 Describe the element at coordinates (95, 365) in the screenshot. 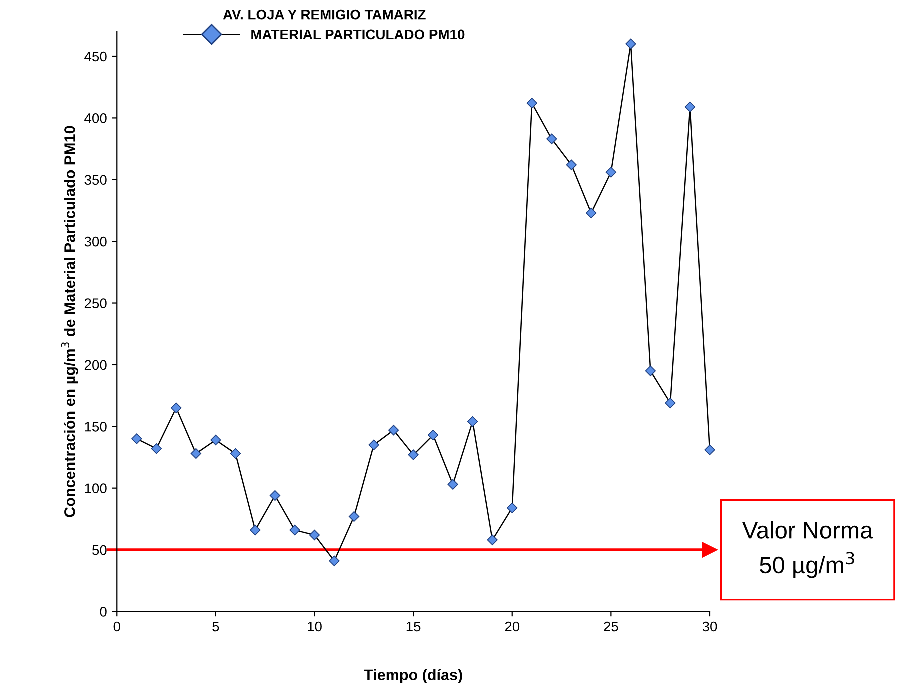

I see `y-tick-label: 200` at that location.